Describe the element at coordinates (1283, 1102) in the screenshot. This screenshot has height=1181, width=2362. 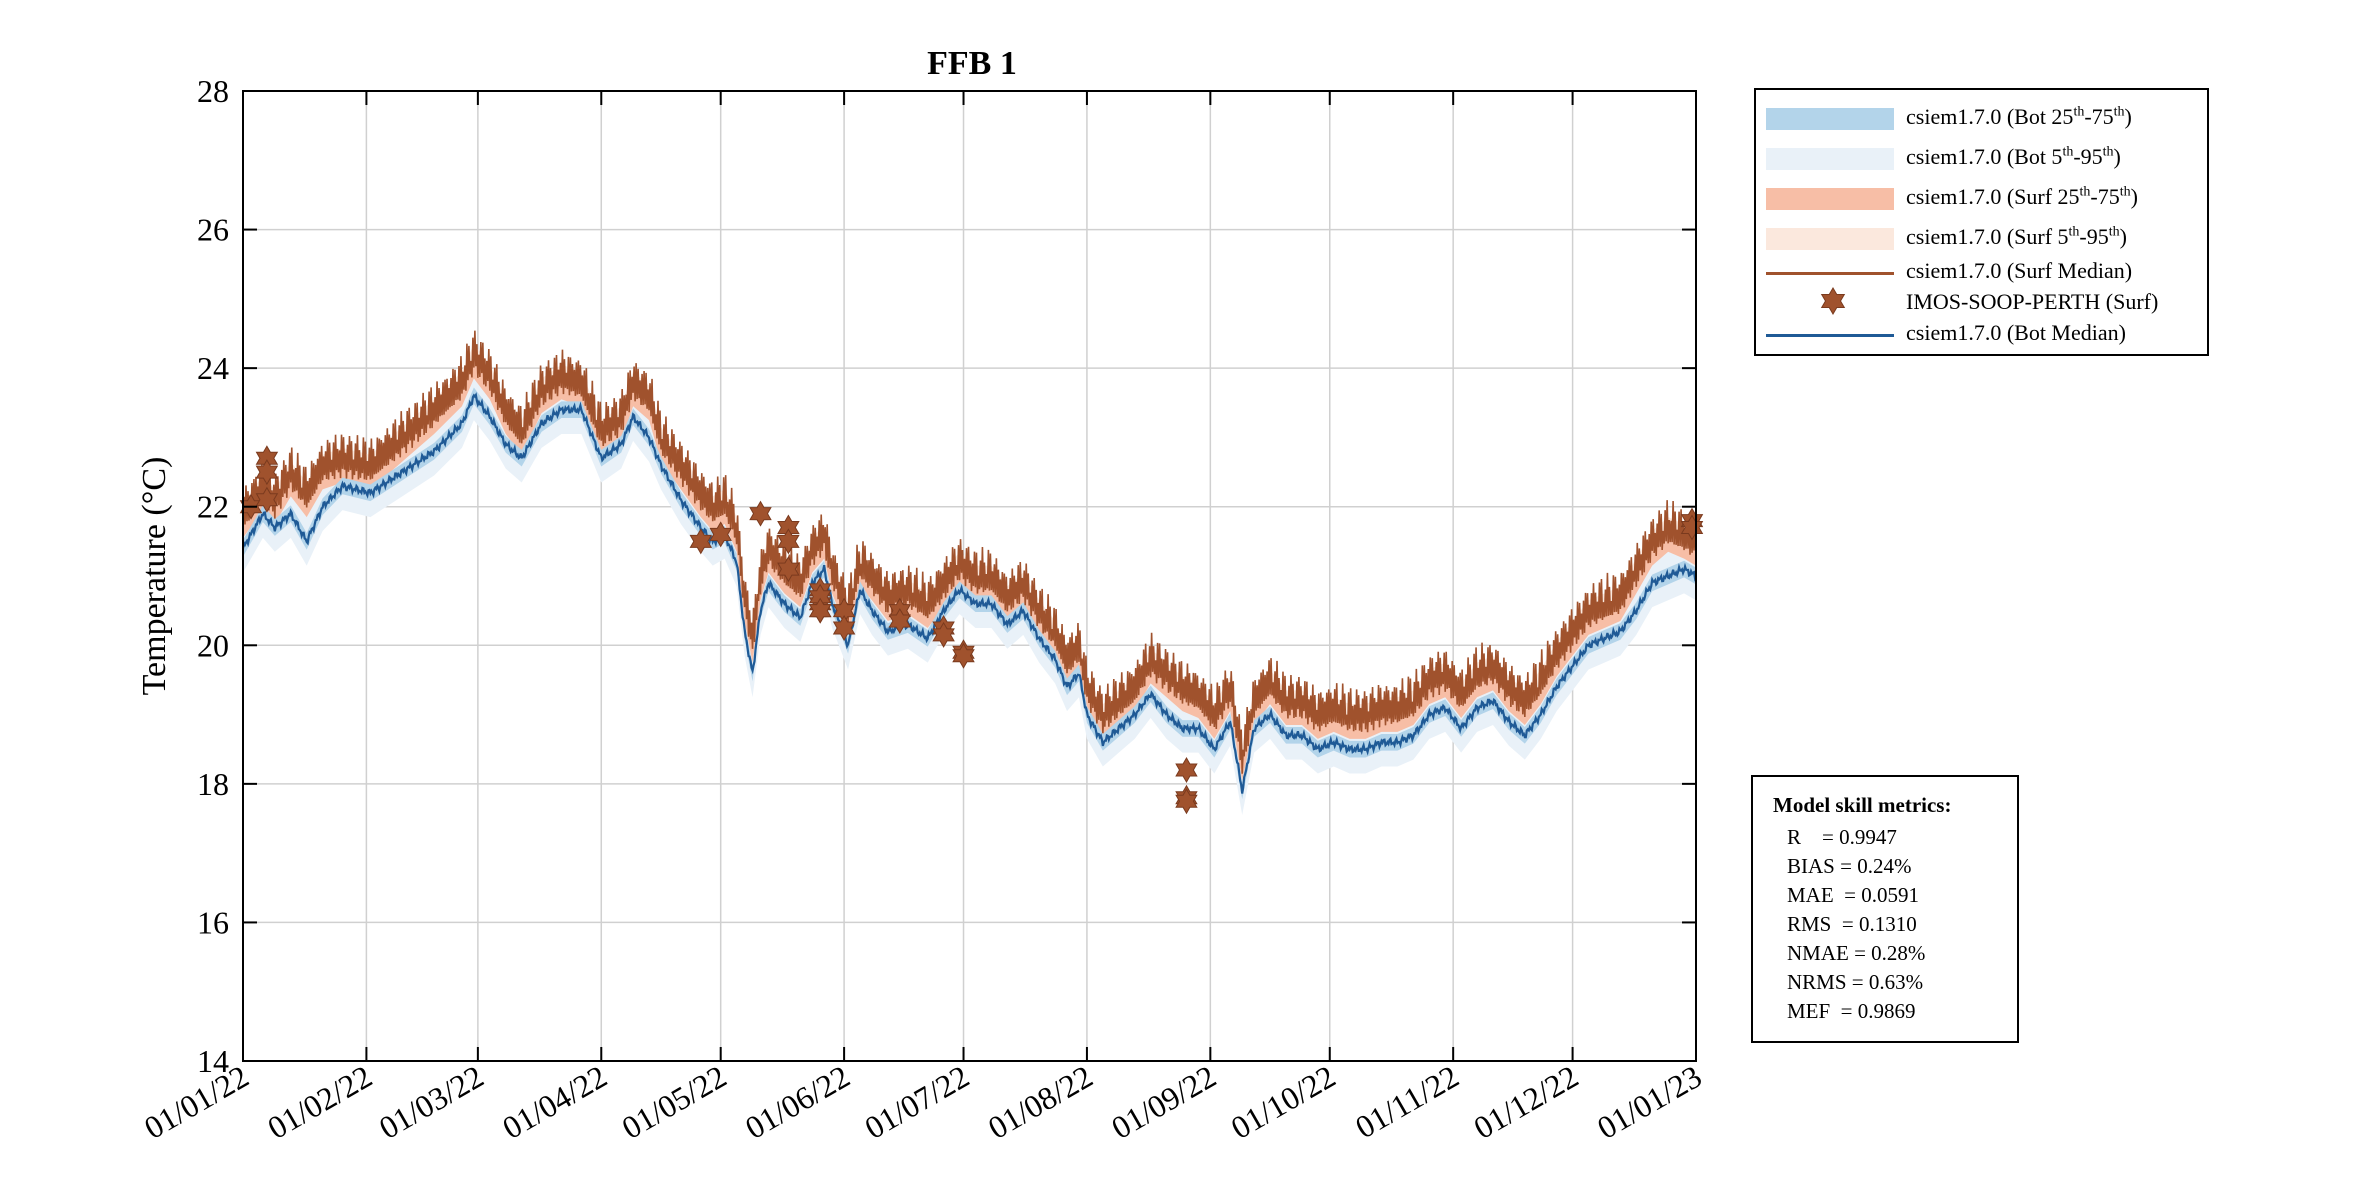
I see `x-tick-label: 01/10/22` at that location.